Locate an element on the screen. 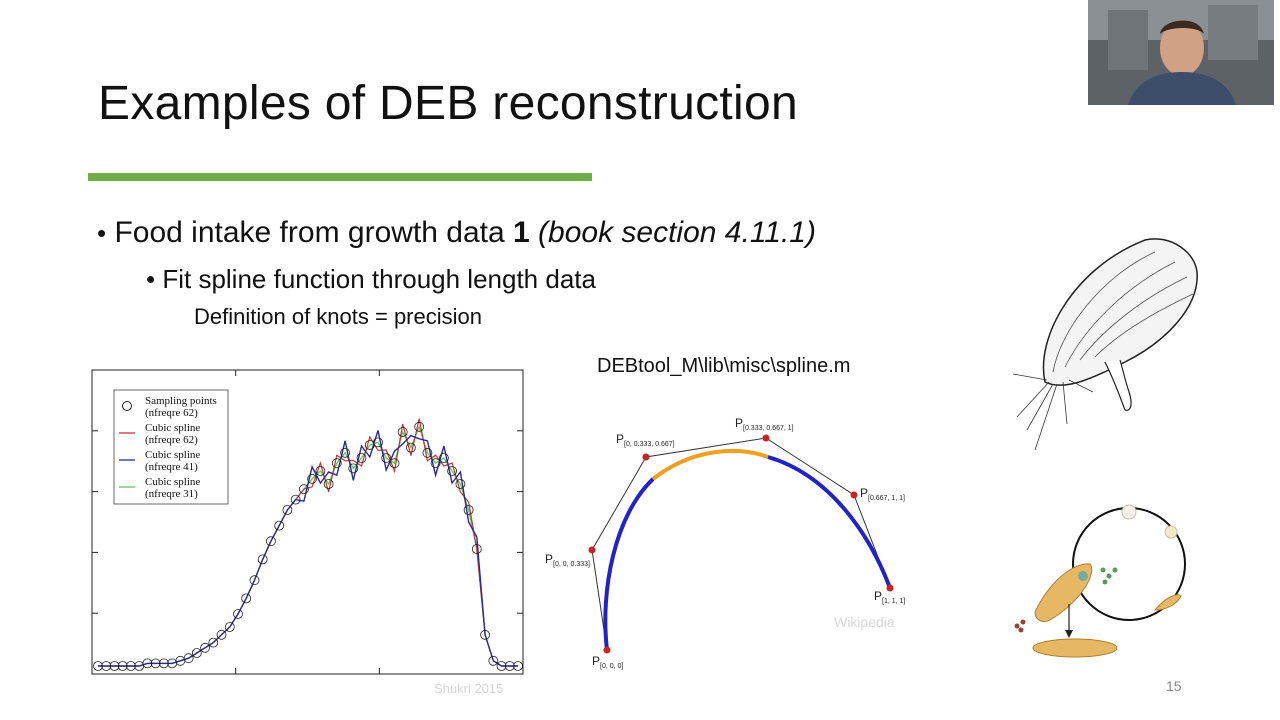 Image resolution: width=1280 pixels, height=720 pixels. plot-ticks is located at coordinates (307, 522).